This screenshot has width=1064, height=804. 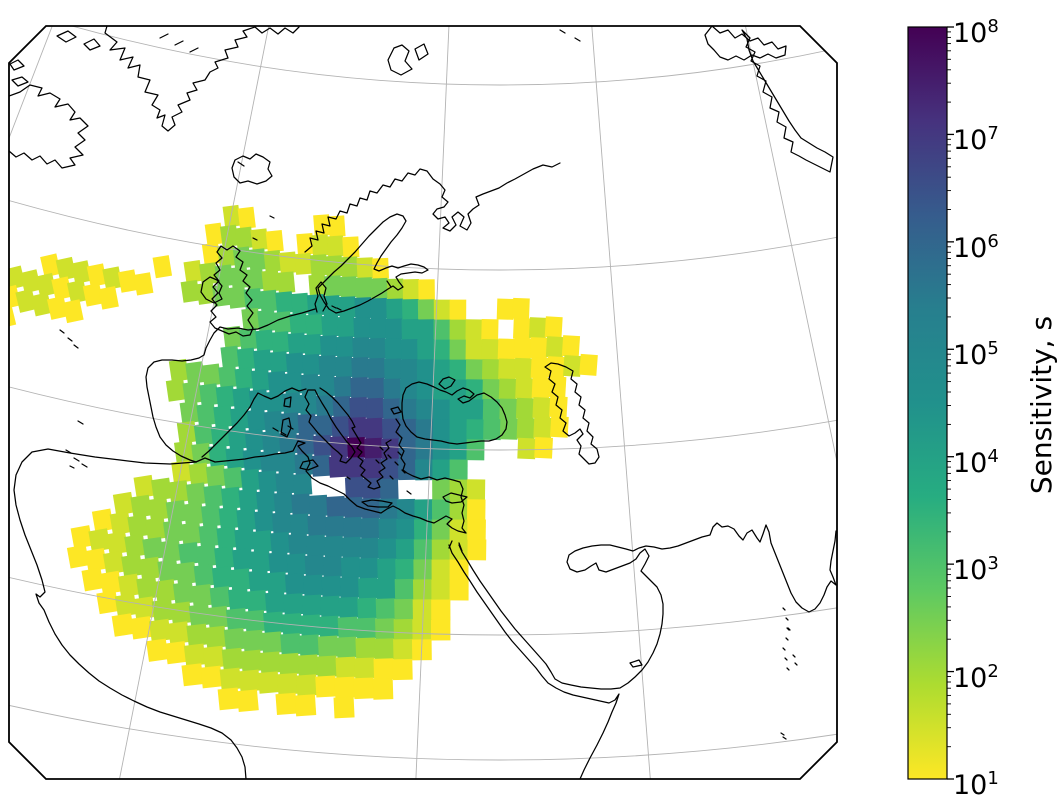 What do you see at coordinates (950, 403) in the screenshot?
I see `colorbar-ticks` at bounding box center [950, 403].